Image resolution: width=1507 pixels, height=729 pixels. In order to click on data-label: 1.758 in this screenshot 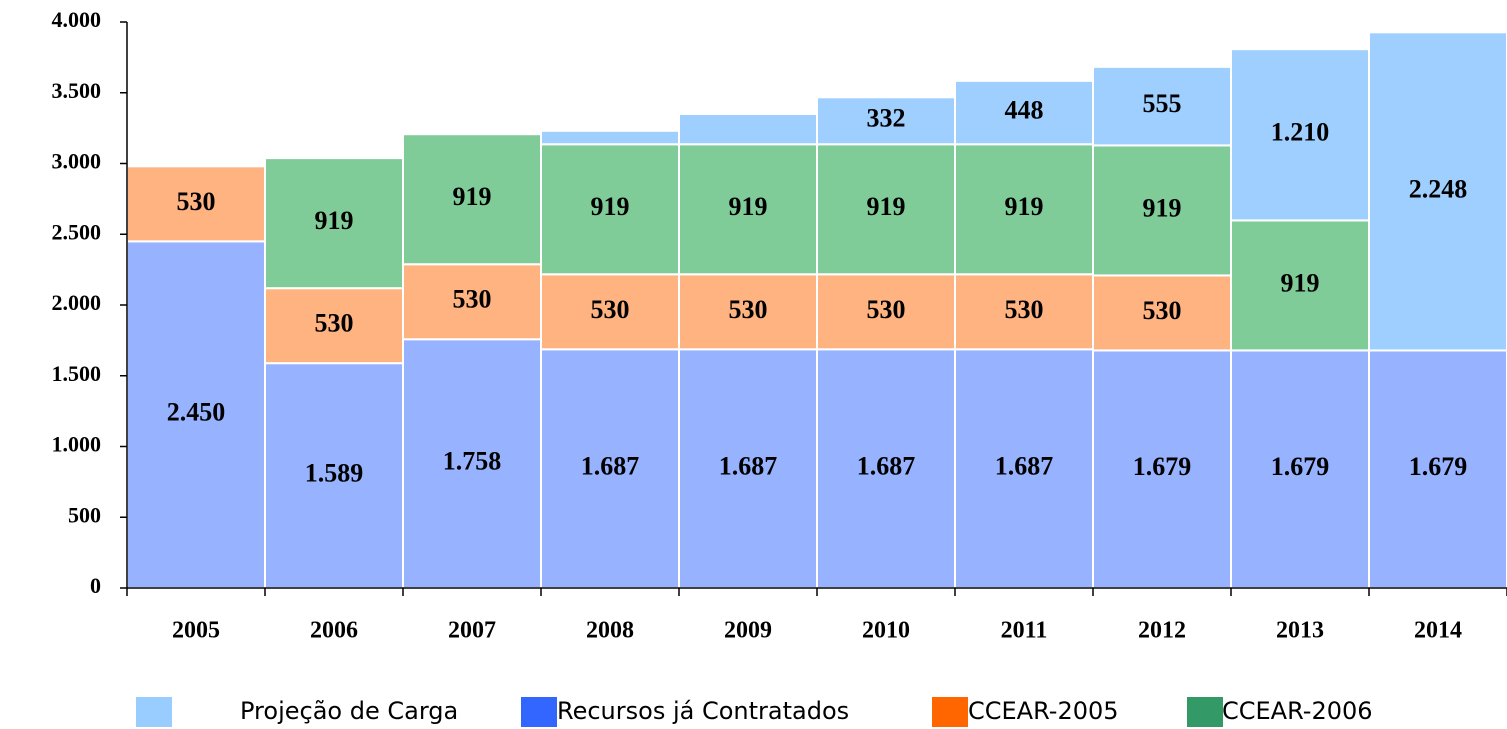, I will do `click(472, 461)`.